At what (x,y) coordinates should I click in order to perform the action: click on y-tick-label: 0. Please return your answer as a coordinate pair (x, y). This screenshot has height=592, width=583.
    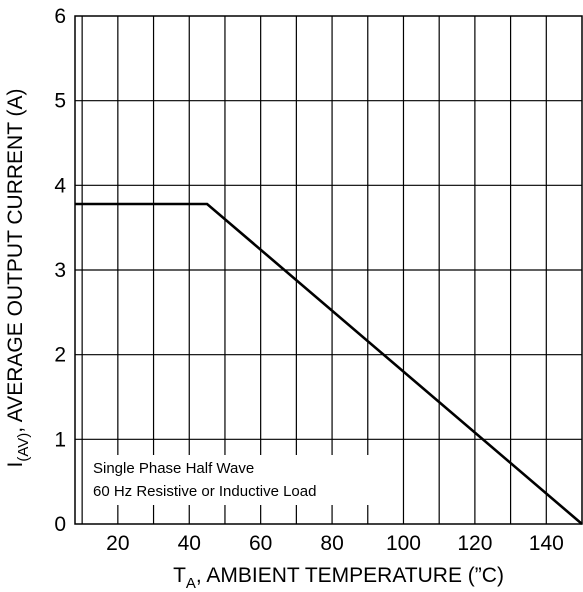
    Looking at the image, I should click on (60, 524).